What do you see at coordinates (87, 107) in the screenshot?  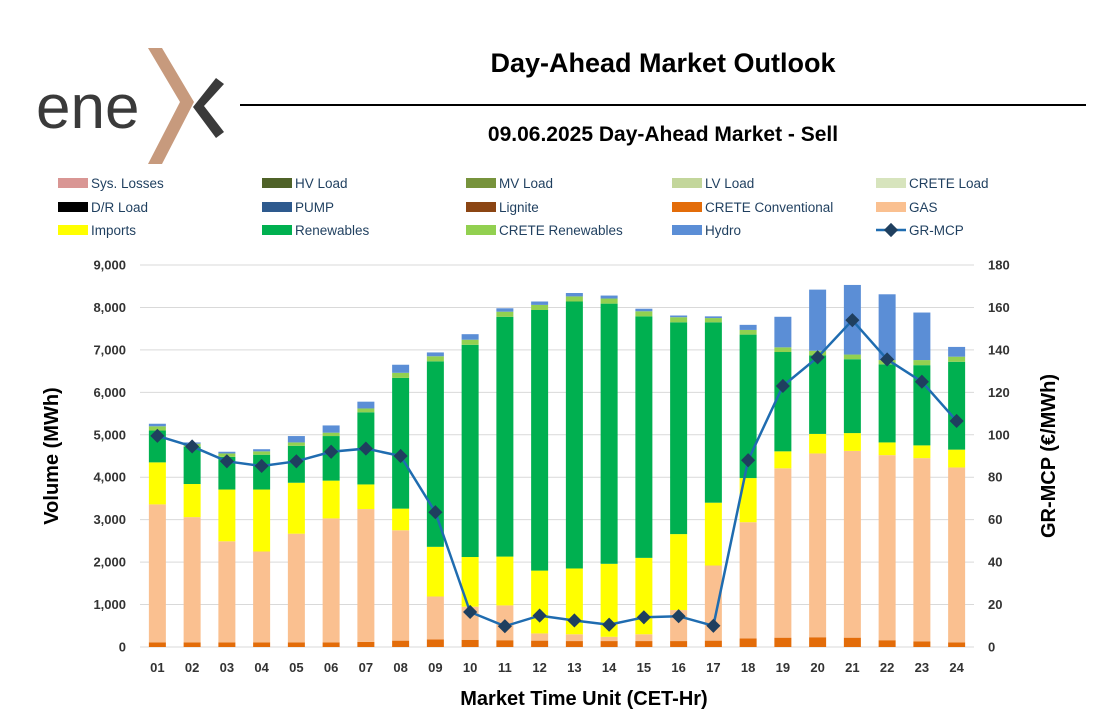 I see `logo-text: ene` at bounding box center [87, 107].